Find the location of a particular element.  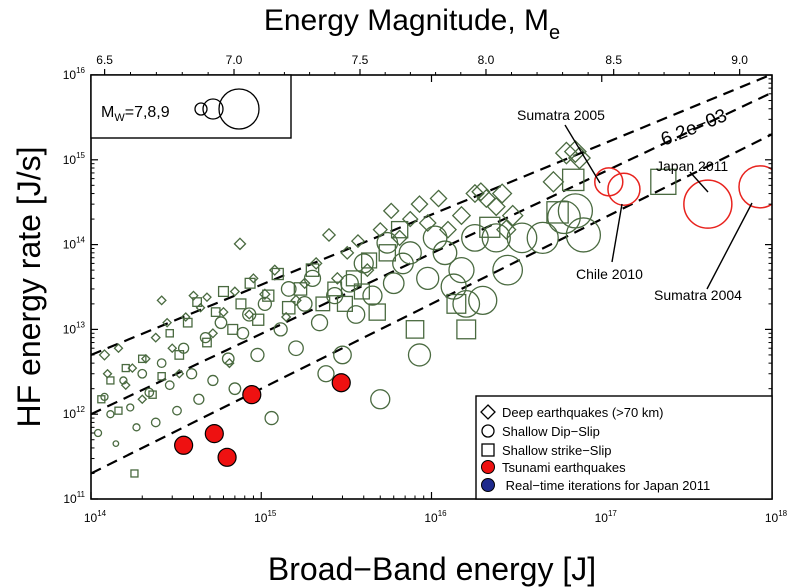

legend-label-dip-slip: Shallow Dip−Slip is located at coordinates (551, 431).